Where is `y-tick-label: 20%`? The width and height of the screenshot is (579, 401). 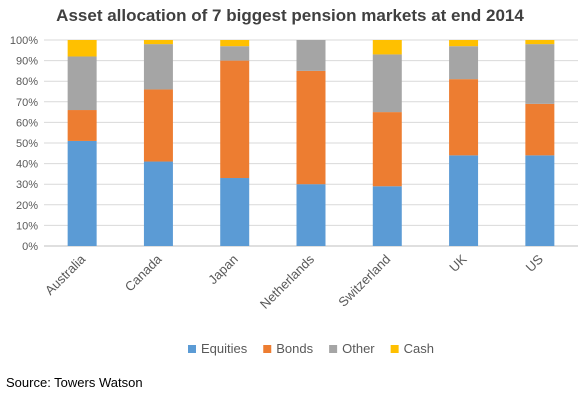
y-tick-label: 20% is located at coordinates (27, 206).